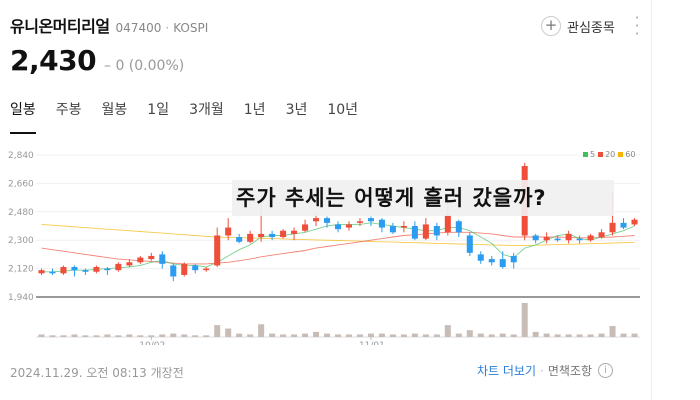  Describe the element at coordinates (630, 154) in the screenshot. I see `legend-label: 60` at that location.